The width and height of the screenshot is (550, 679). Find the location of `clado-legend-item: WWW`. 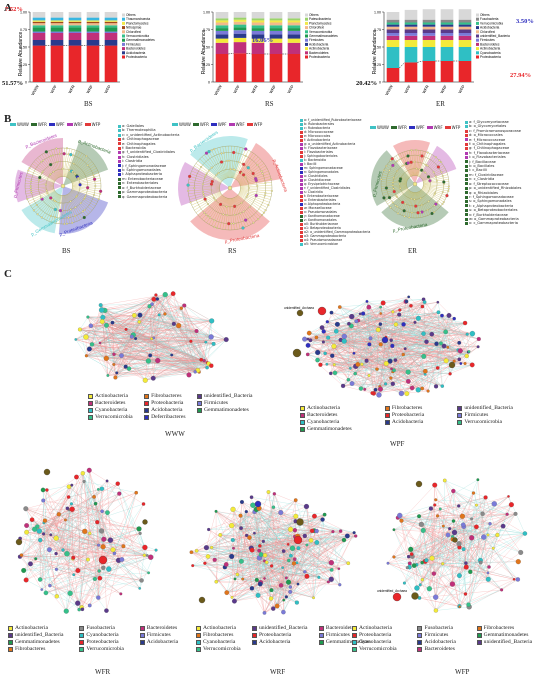

clado-legend-item: WWW is located at coordinates (181, 124).